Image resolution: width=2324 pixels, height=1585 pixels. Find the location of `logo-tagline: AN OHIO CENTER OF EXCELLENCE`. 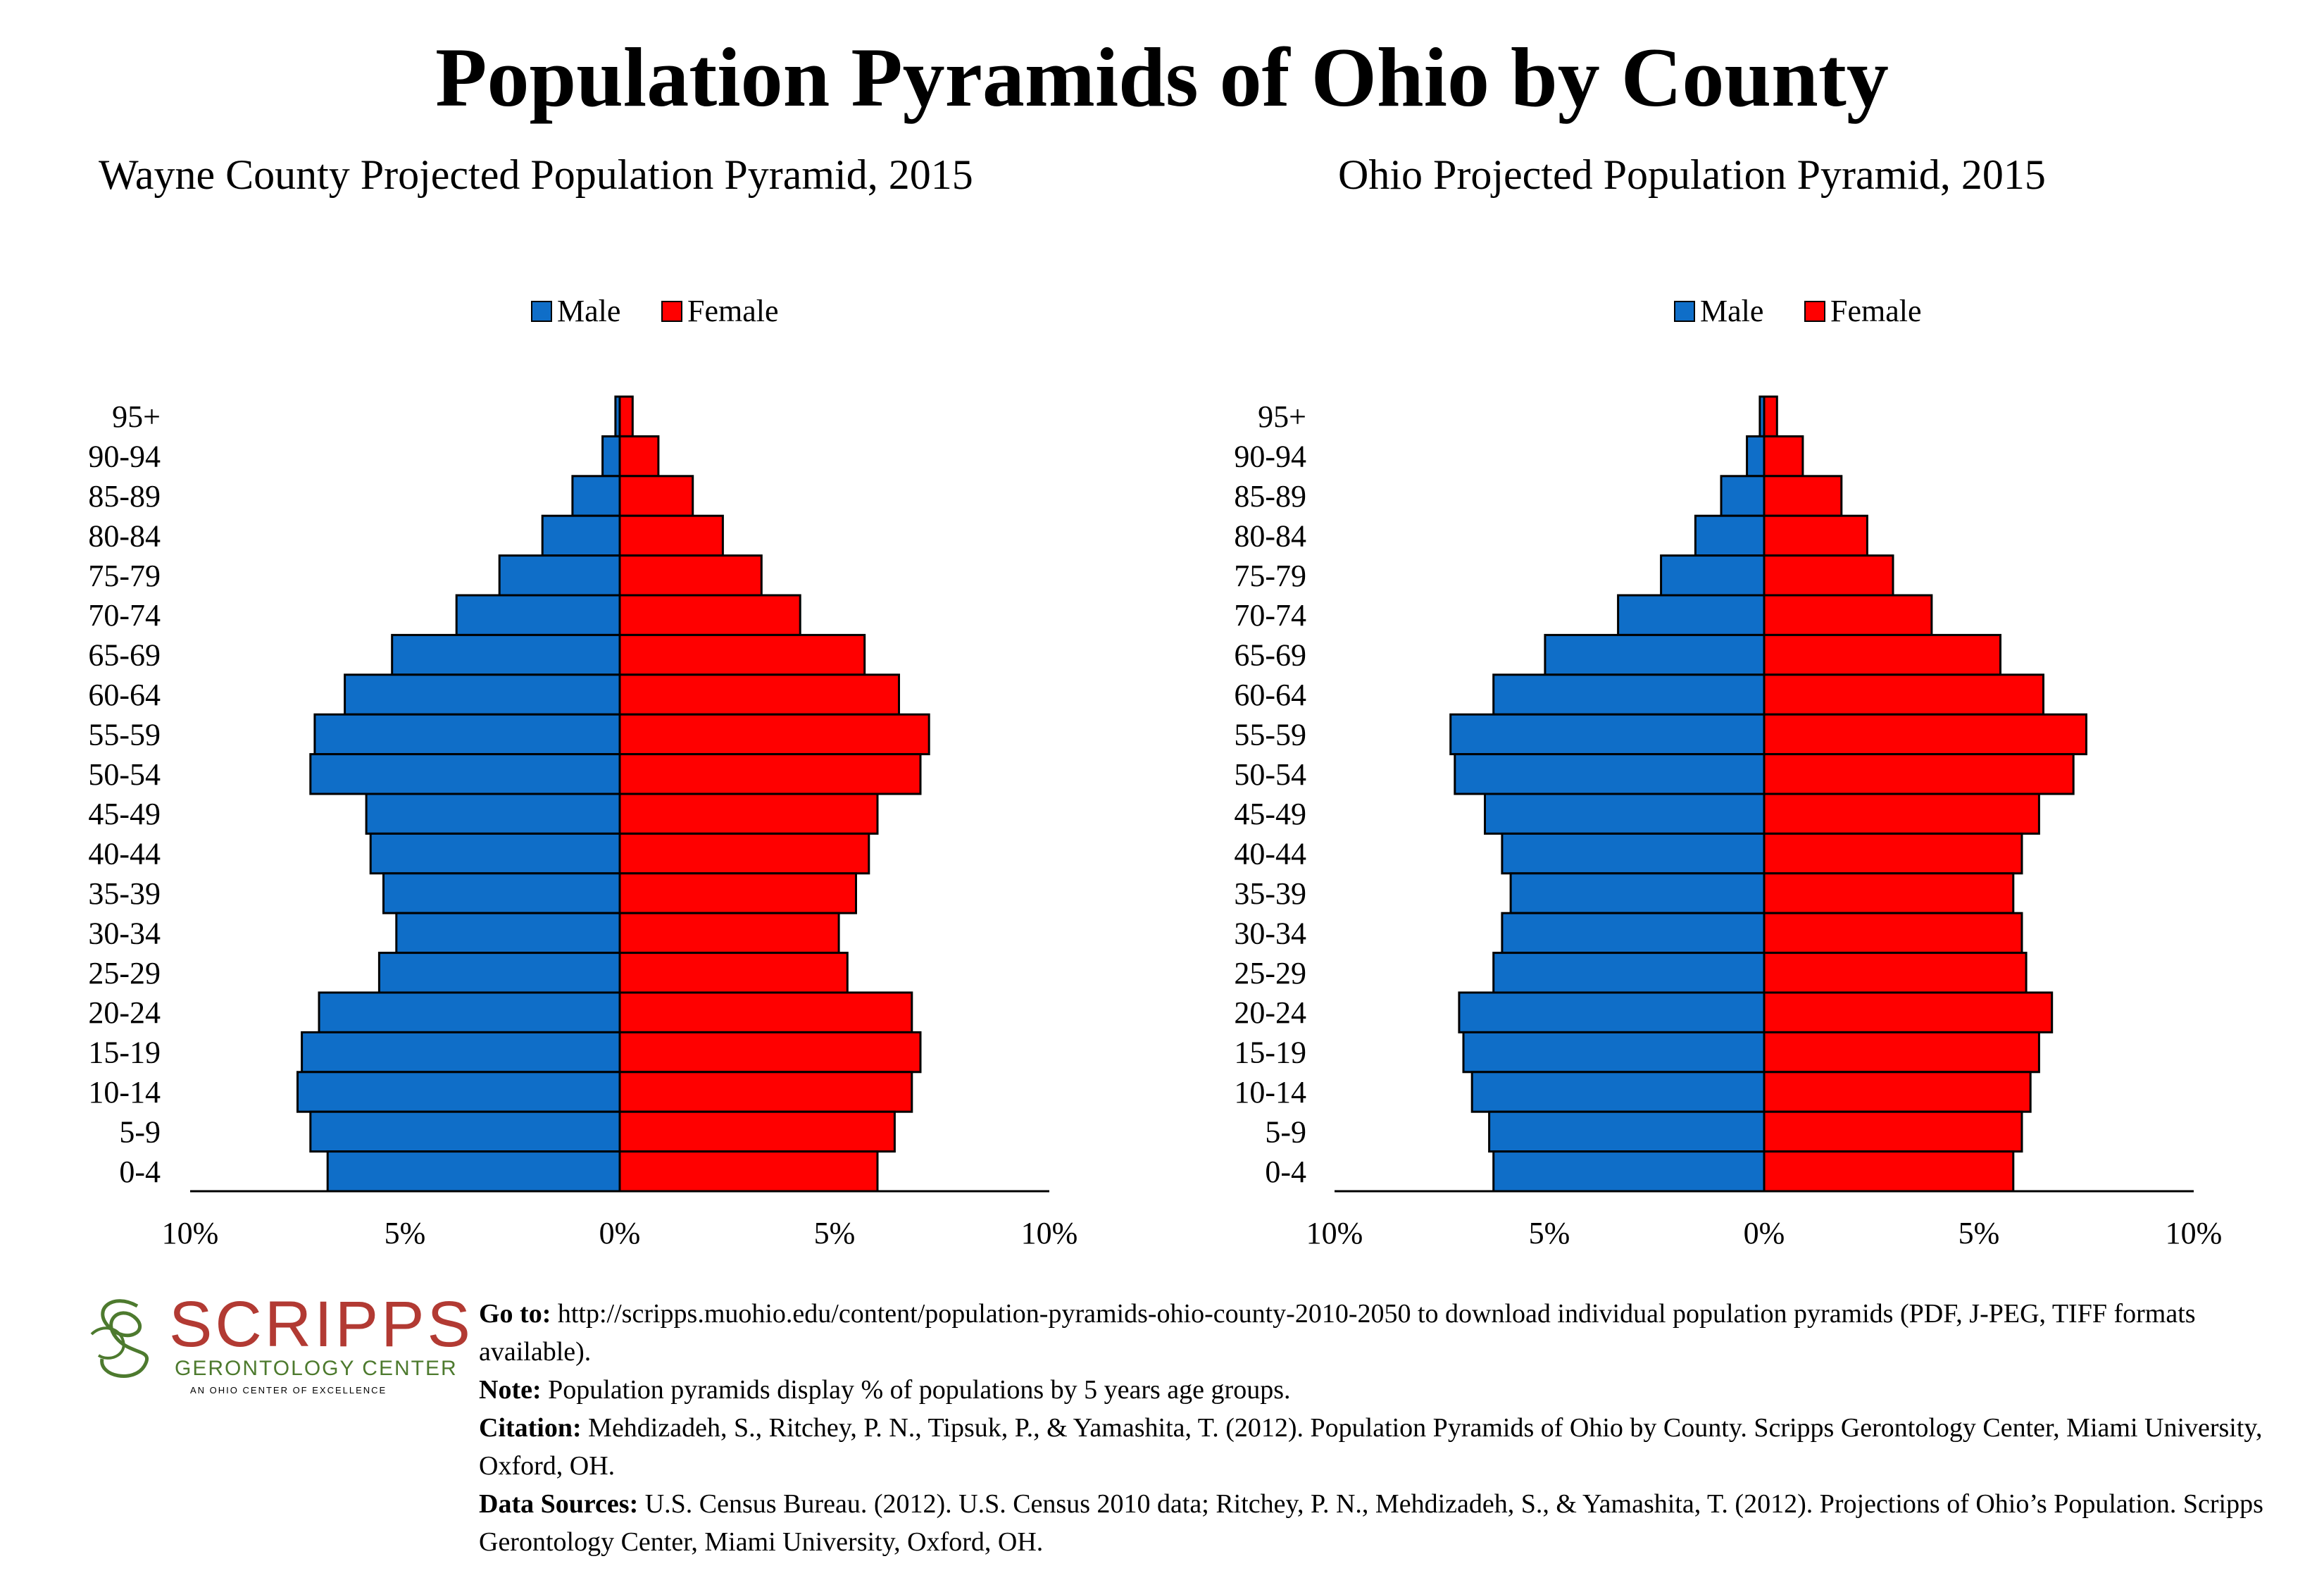

logo-tagline: AN OHIO CENTER OF EXCELLENCE is located at coordinates (288, 1390).